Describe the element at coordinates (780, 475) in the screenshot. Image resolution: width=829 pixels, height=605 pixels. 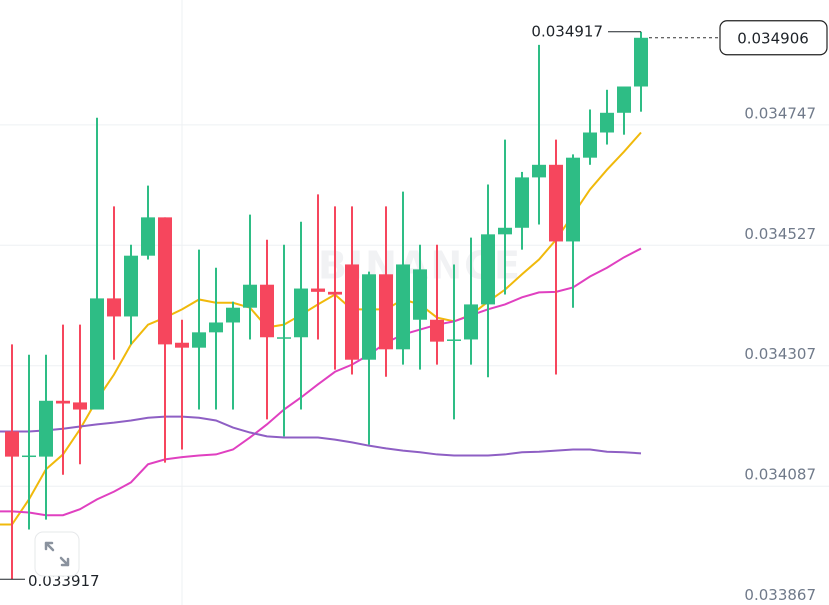
I see `y-tick-label: 0.034087` at that location.